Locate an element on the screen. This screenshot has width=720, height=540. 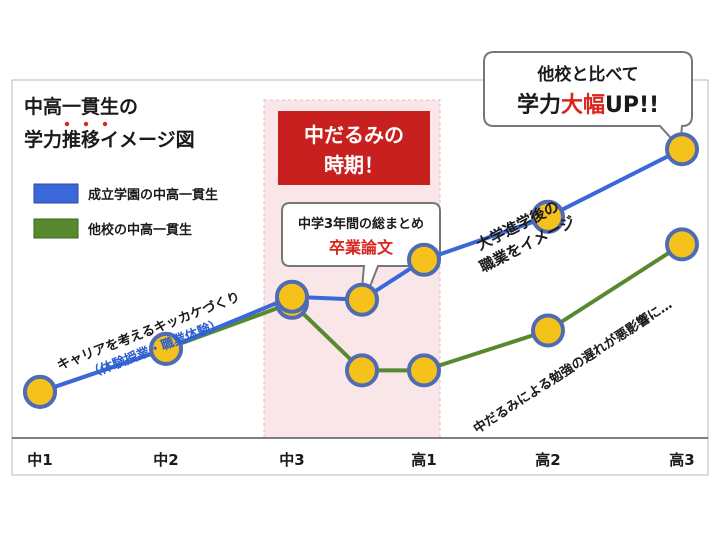
legend-label-blue: 成立学園の中高一貫生 is located at coordinates (153, 195).